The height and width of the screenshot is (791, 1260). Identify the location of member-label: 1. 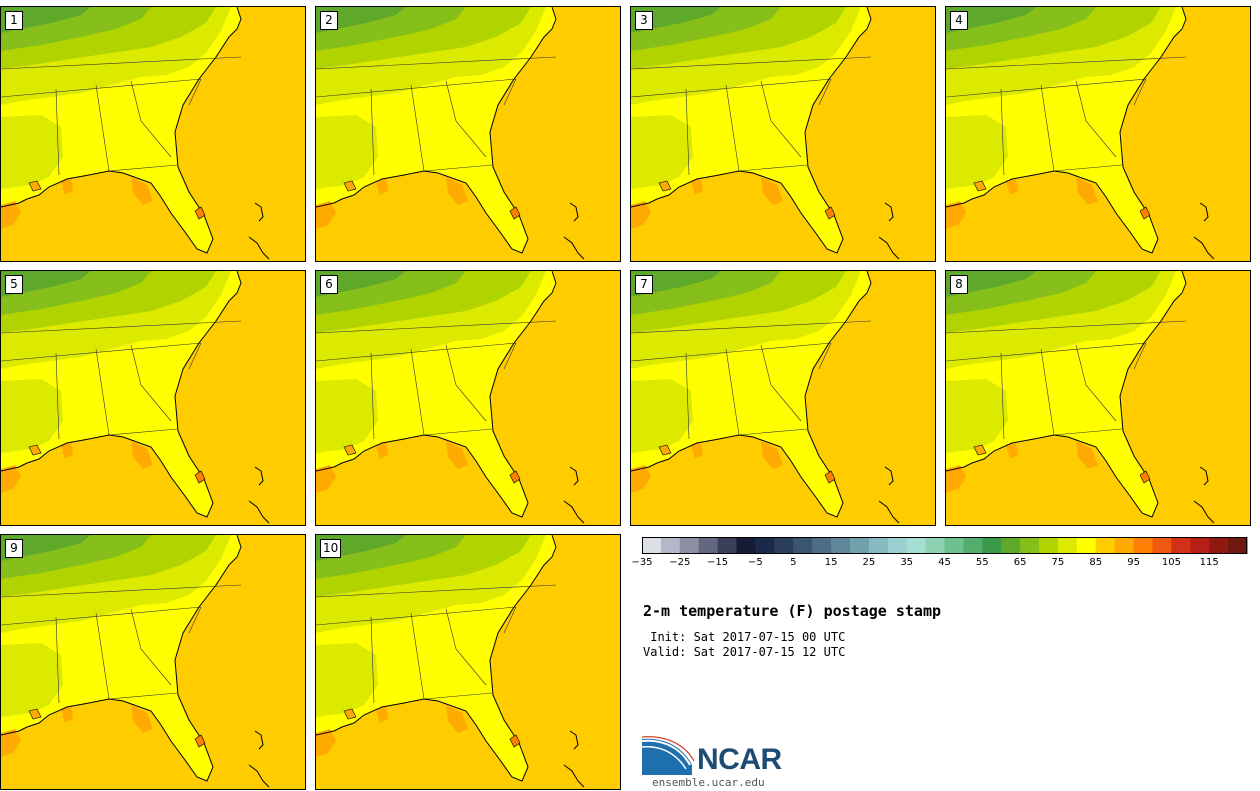
(14, 20).